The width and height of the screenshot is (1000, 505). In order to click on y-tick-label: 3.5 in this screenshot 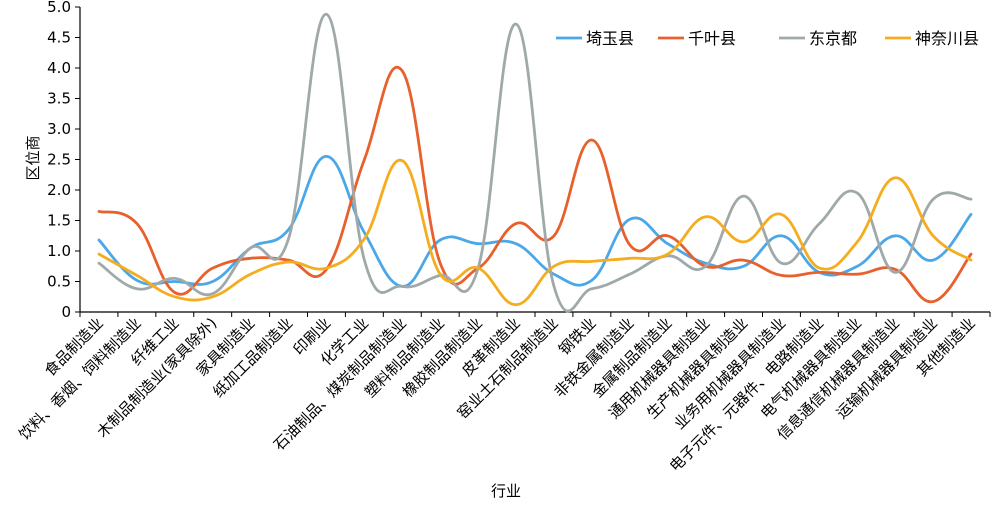, I will do `click(59, 99)`.